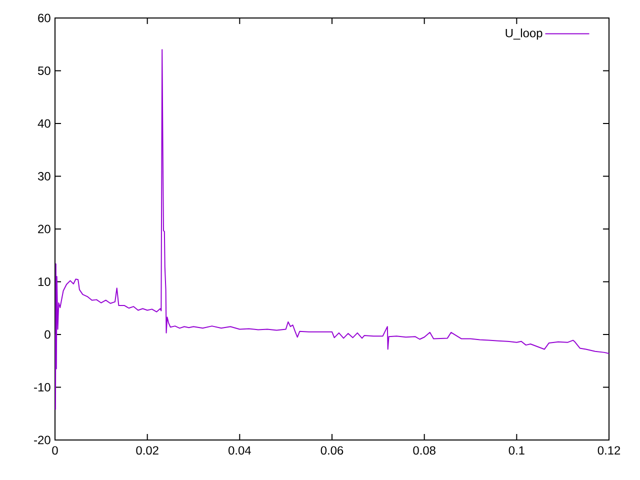 This screenshot has height=480, width=640. I want to click on x-tick-label: 0.04, so click(239, 450).